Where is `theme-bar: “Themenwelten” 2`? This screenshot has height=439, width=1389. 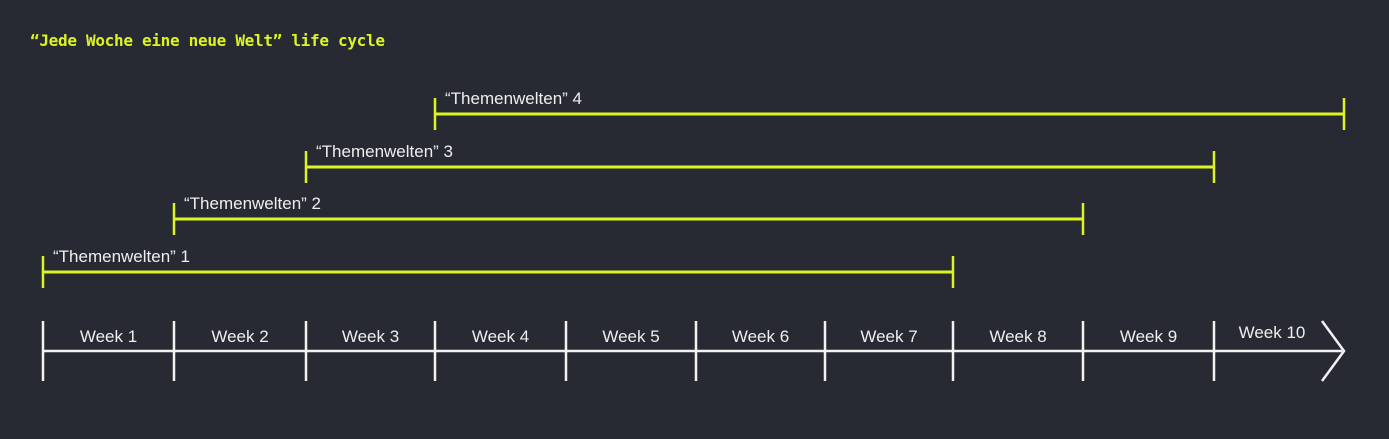 theme-bar: “Themenwelten” 2 is located at coordinates (628, 214).